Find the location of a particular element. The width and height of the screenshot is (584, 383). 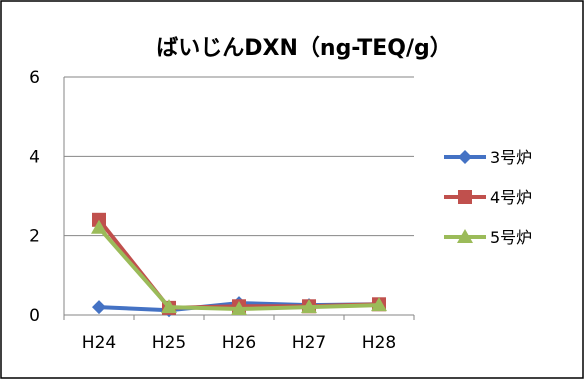

y-tick-label-6: 6 is located at coordinates (34, 78).